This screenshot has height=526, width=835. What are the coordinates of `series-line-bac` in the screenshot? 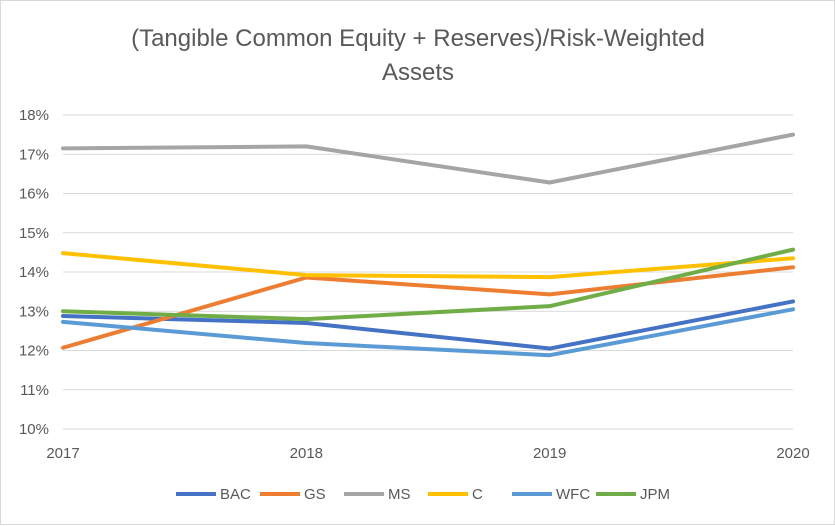 It's located at (428, 325).